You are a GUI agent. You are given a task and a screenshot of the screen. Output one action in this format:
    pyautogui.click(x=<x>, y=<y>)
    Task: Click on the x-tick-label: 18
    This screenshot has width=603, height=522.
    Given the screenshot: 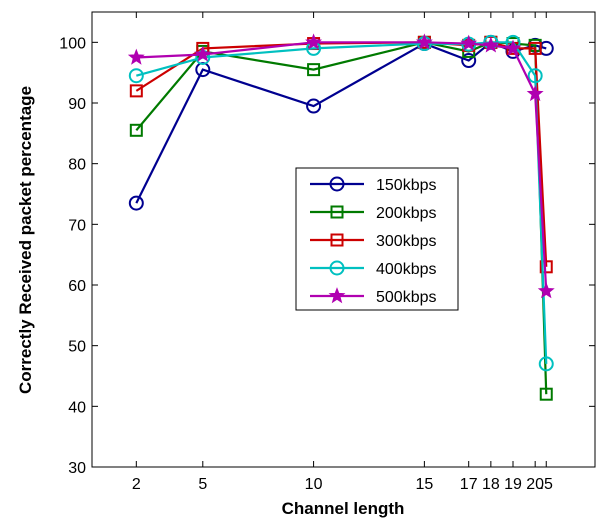 What is the action you would take?
    pyautogui.click(x=491, y=484)
    